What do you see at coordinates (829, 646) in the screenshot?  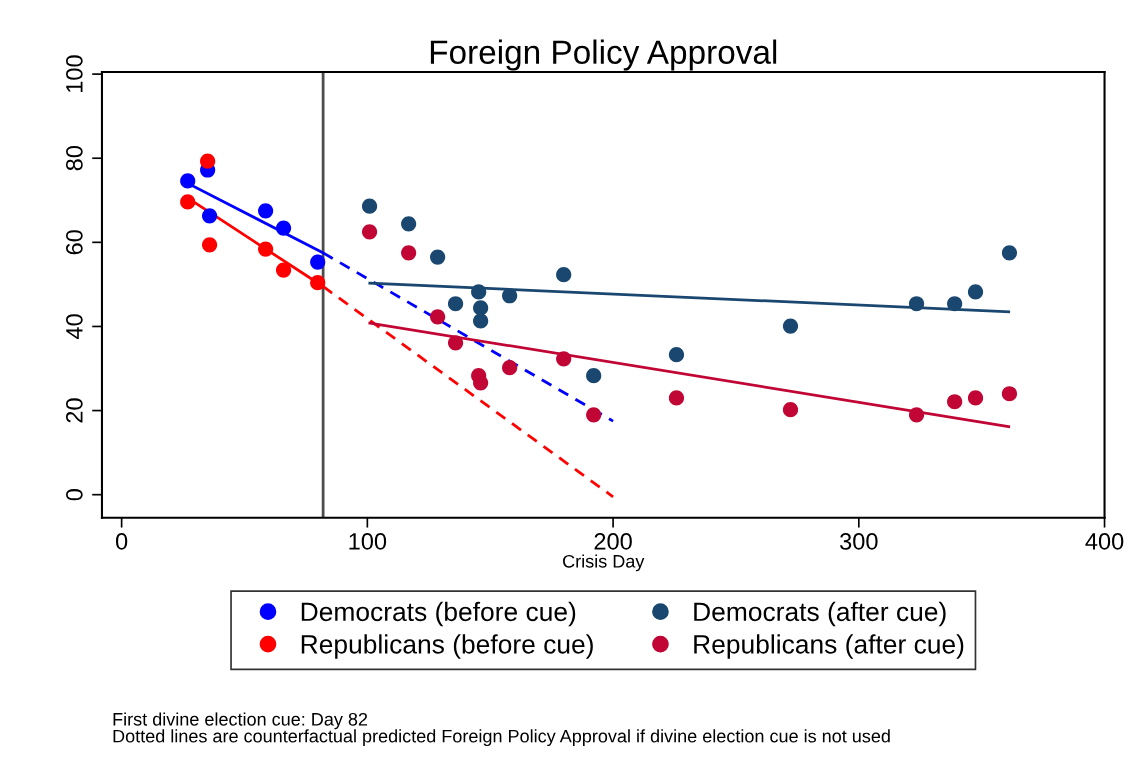 I see `legend-label: Republicans (after cue)` at bounding box center [829, 646].